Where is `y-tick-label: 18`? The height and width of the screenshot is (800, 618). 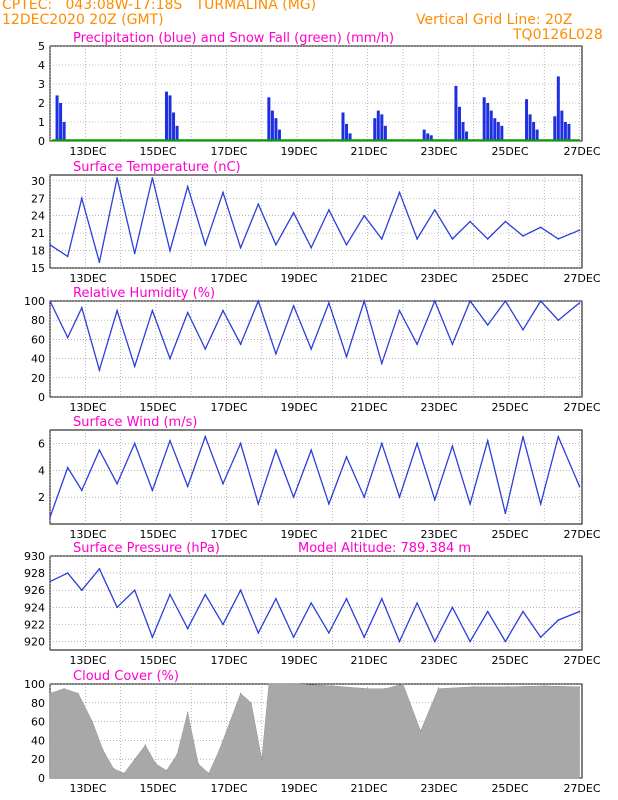
y-tick-label: 18 is located at coordinates (38, 251).